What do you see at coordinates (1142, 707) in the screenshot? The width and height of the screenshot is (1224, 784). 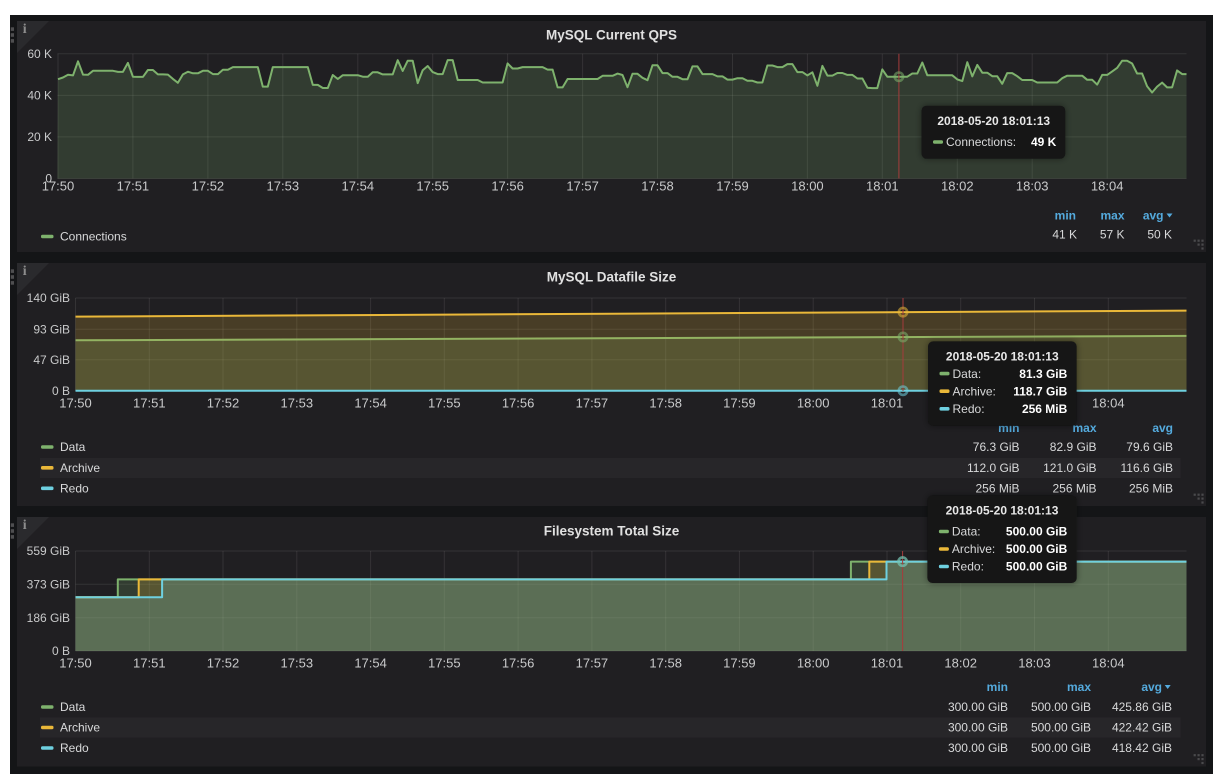 I see `svg-text: 425.86 GiB` at bounding box center [1142, 707].